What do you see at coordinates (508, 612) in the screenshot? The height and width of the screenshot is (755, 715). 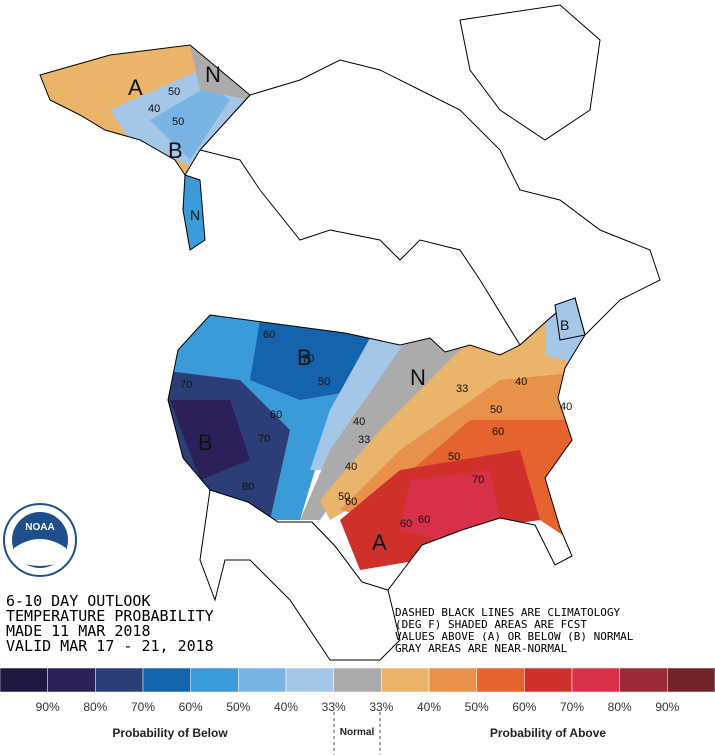 I see `note-line: DASHED BLACK LINES ARE CLIMATOLOGY` at bounding box center [508, 612].